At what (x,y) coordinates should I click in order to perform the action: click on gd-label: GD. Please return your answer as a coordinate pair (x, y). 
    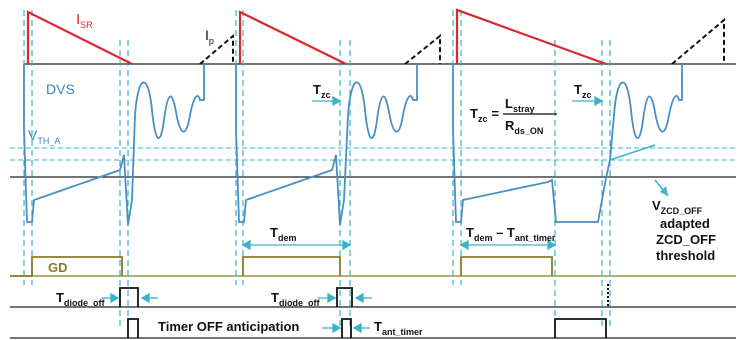
    Looking at the image, I should click on (58, 267).